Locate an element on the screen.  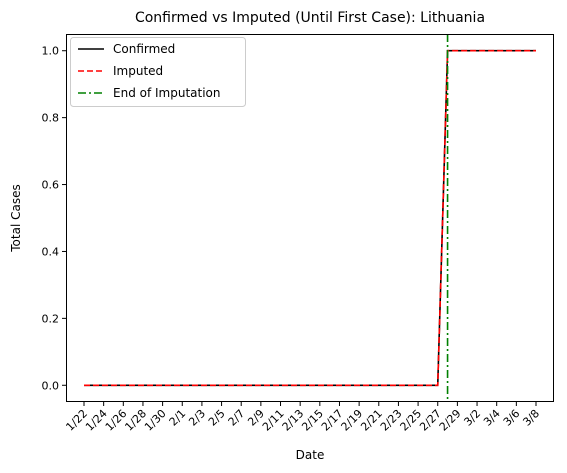
x-tick-label: 2/3 is located at coordinates (197, 418).